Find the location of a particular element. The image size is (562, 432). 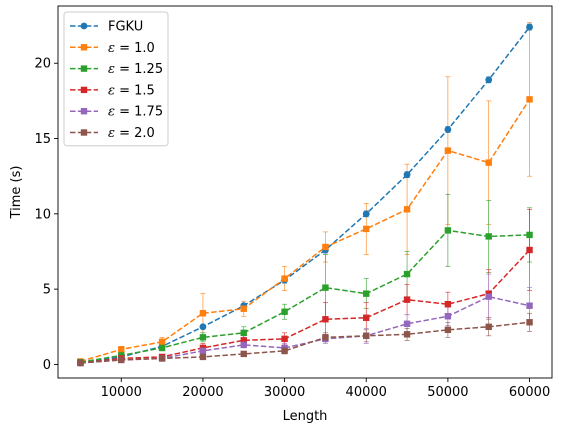

legend-label-value: = 2.0 is located at coordinates (135, 133).